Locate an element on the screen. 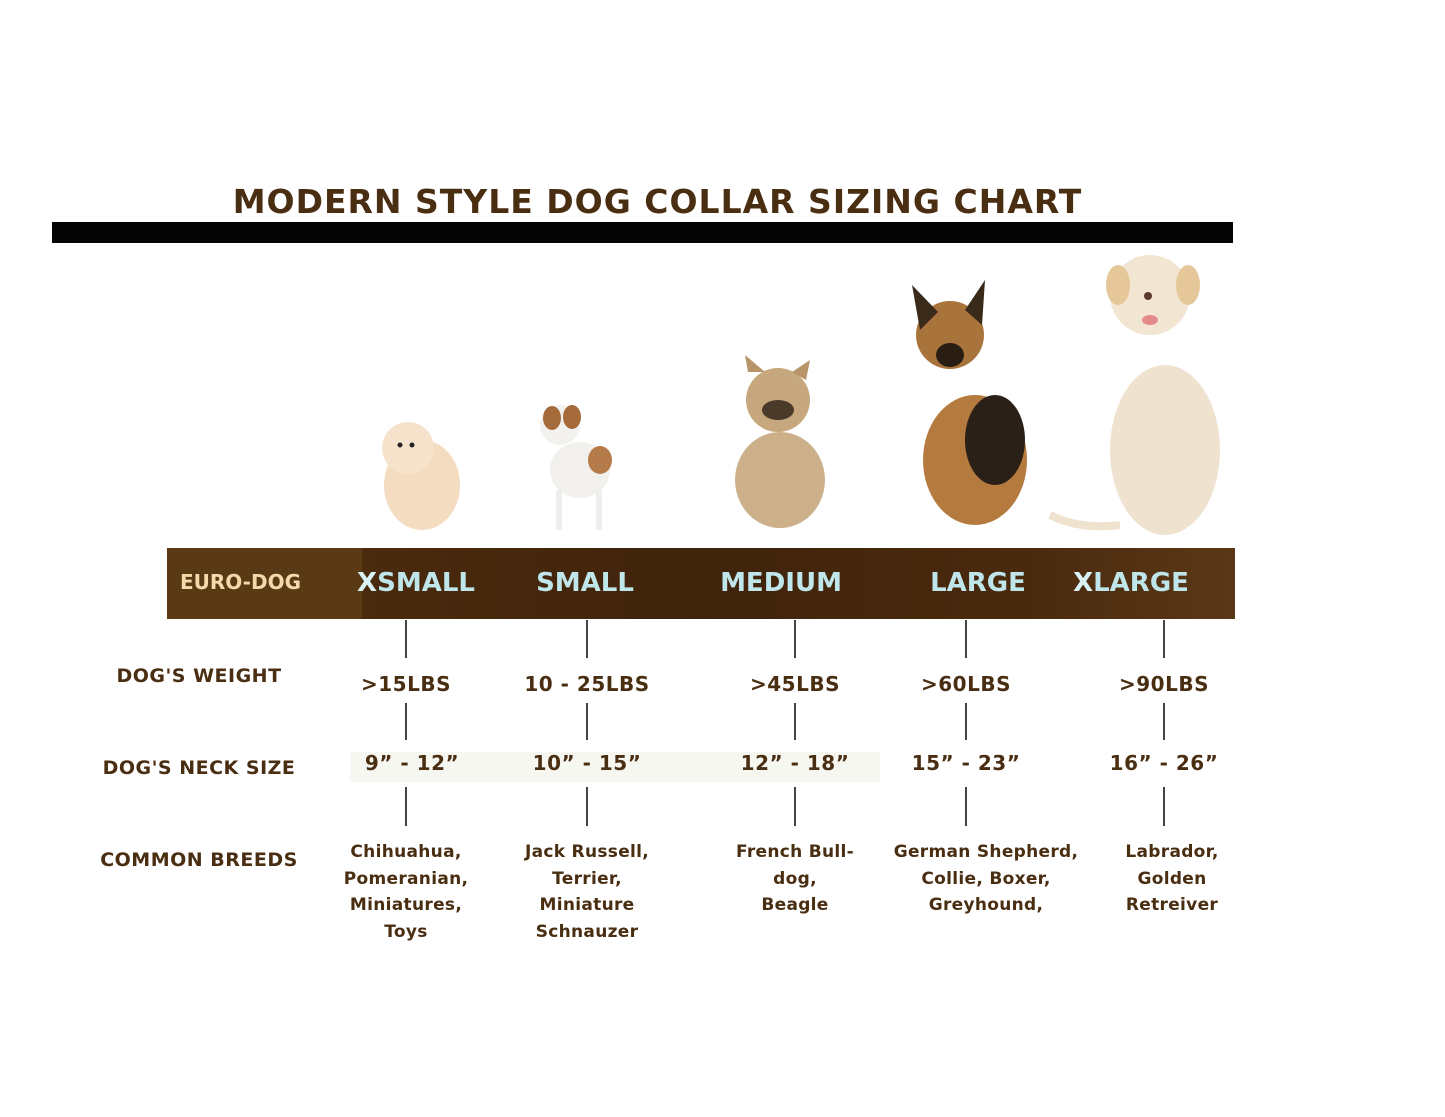 The height and width of the screenshot is (1117, 1445). breed-line: Chihuahua, is located at coordinates (406, 852).